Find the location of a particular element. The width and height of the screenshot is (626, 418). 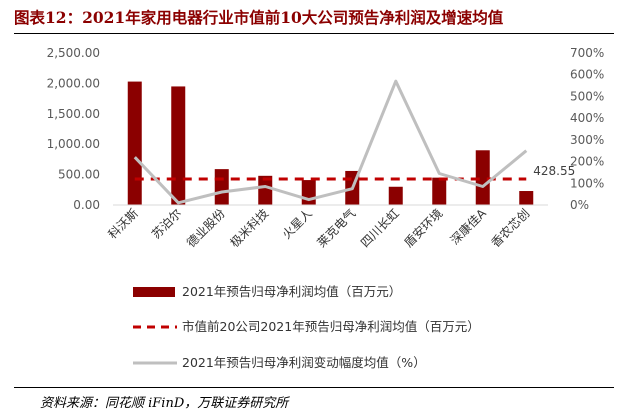

x-category-label: 火星人 is located at coordinates (297, 223).